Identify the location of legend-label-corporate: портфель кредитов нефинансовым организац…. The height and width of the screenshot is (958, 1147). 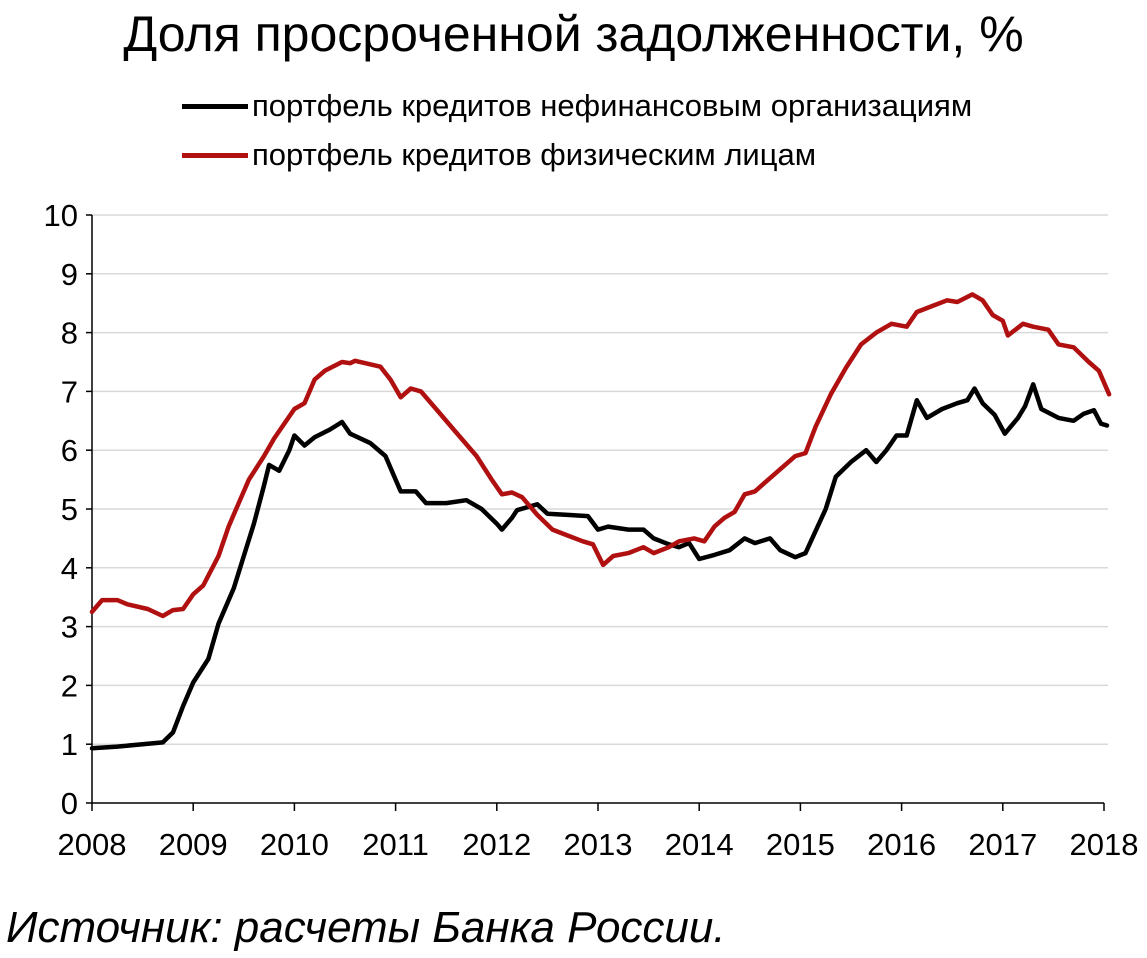
(612, 105).